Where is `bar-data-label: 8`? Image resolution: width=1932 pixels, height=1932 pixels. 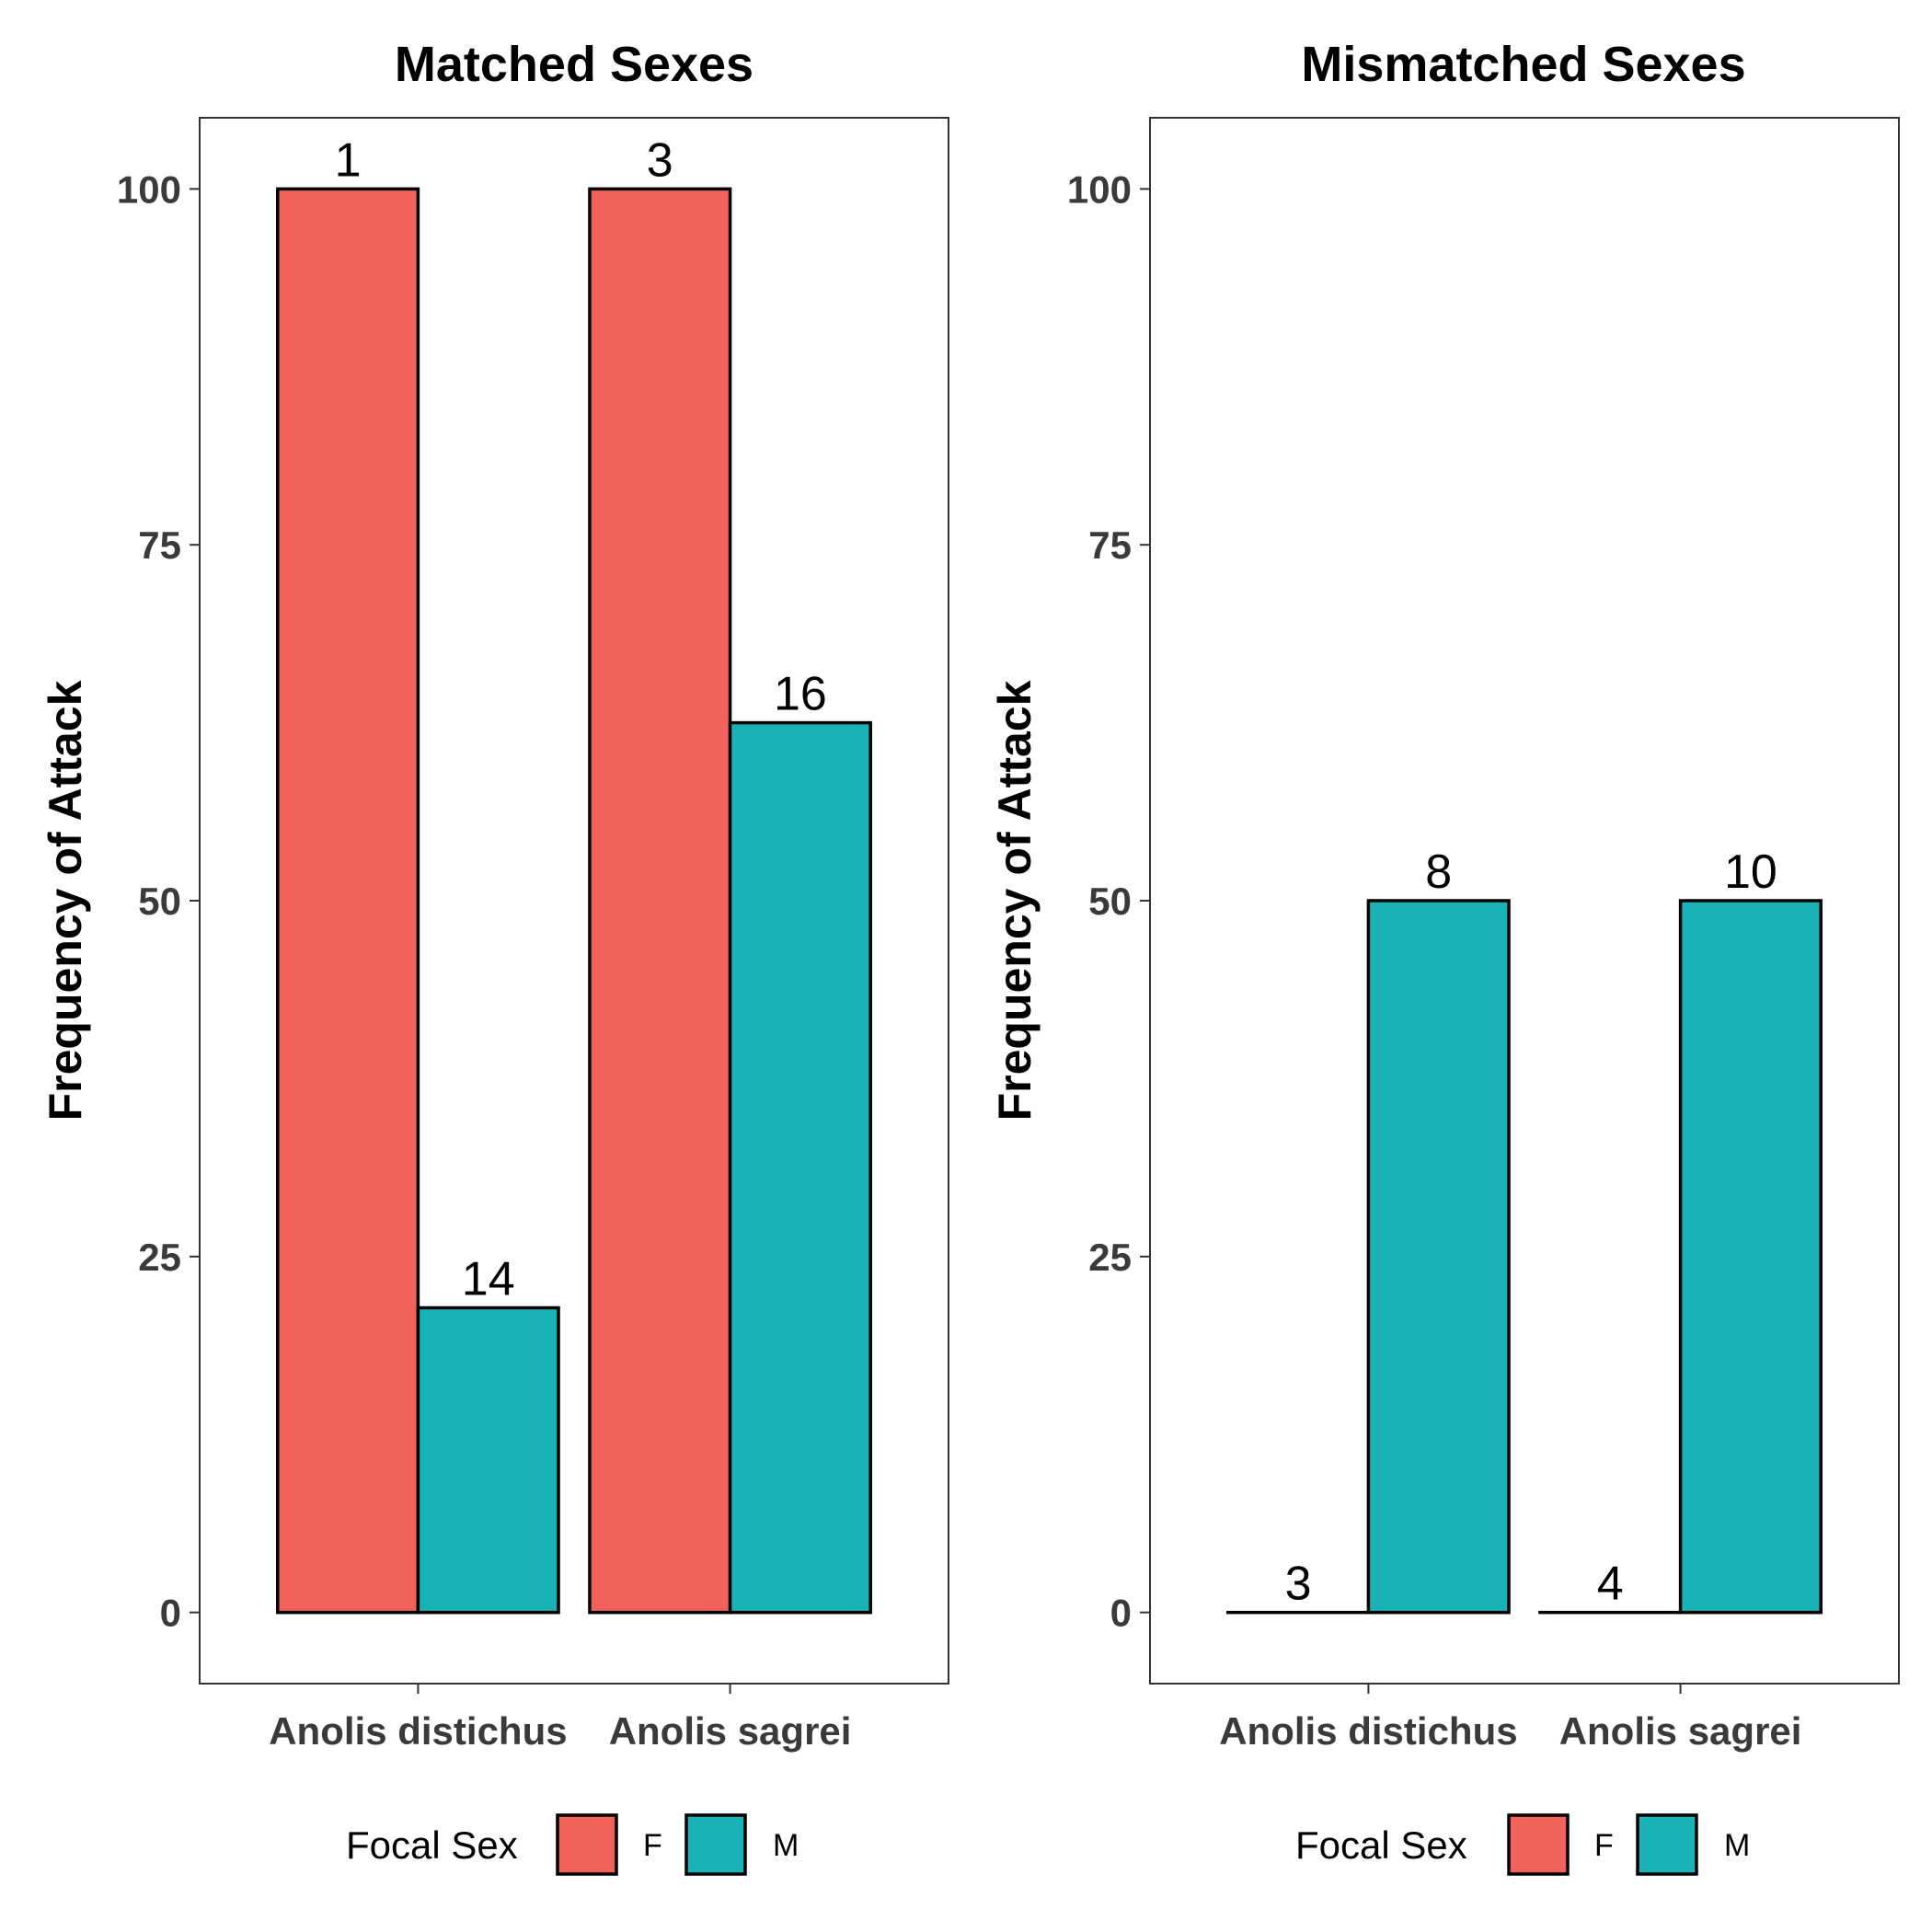
bar-data-label: 8 is located at coordinates (1438, 872).